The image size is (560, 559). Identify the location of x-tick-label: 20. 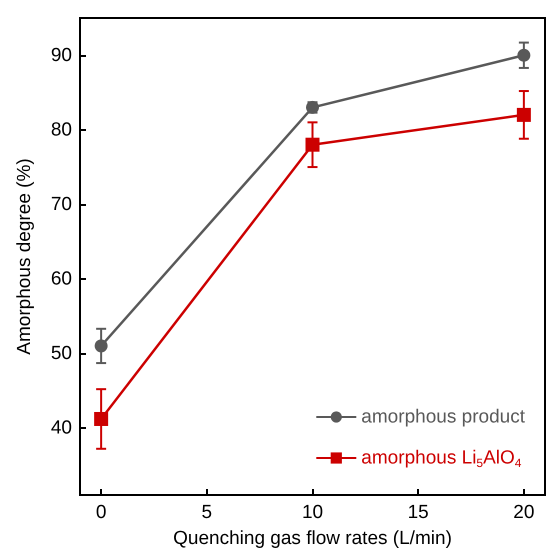
(523, 512).